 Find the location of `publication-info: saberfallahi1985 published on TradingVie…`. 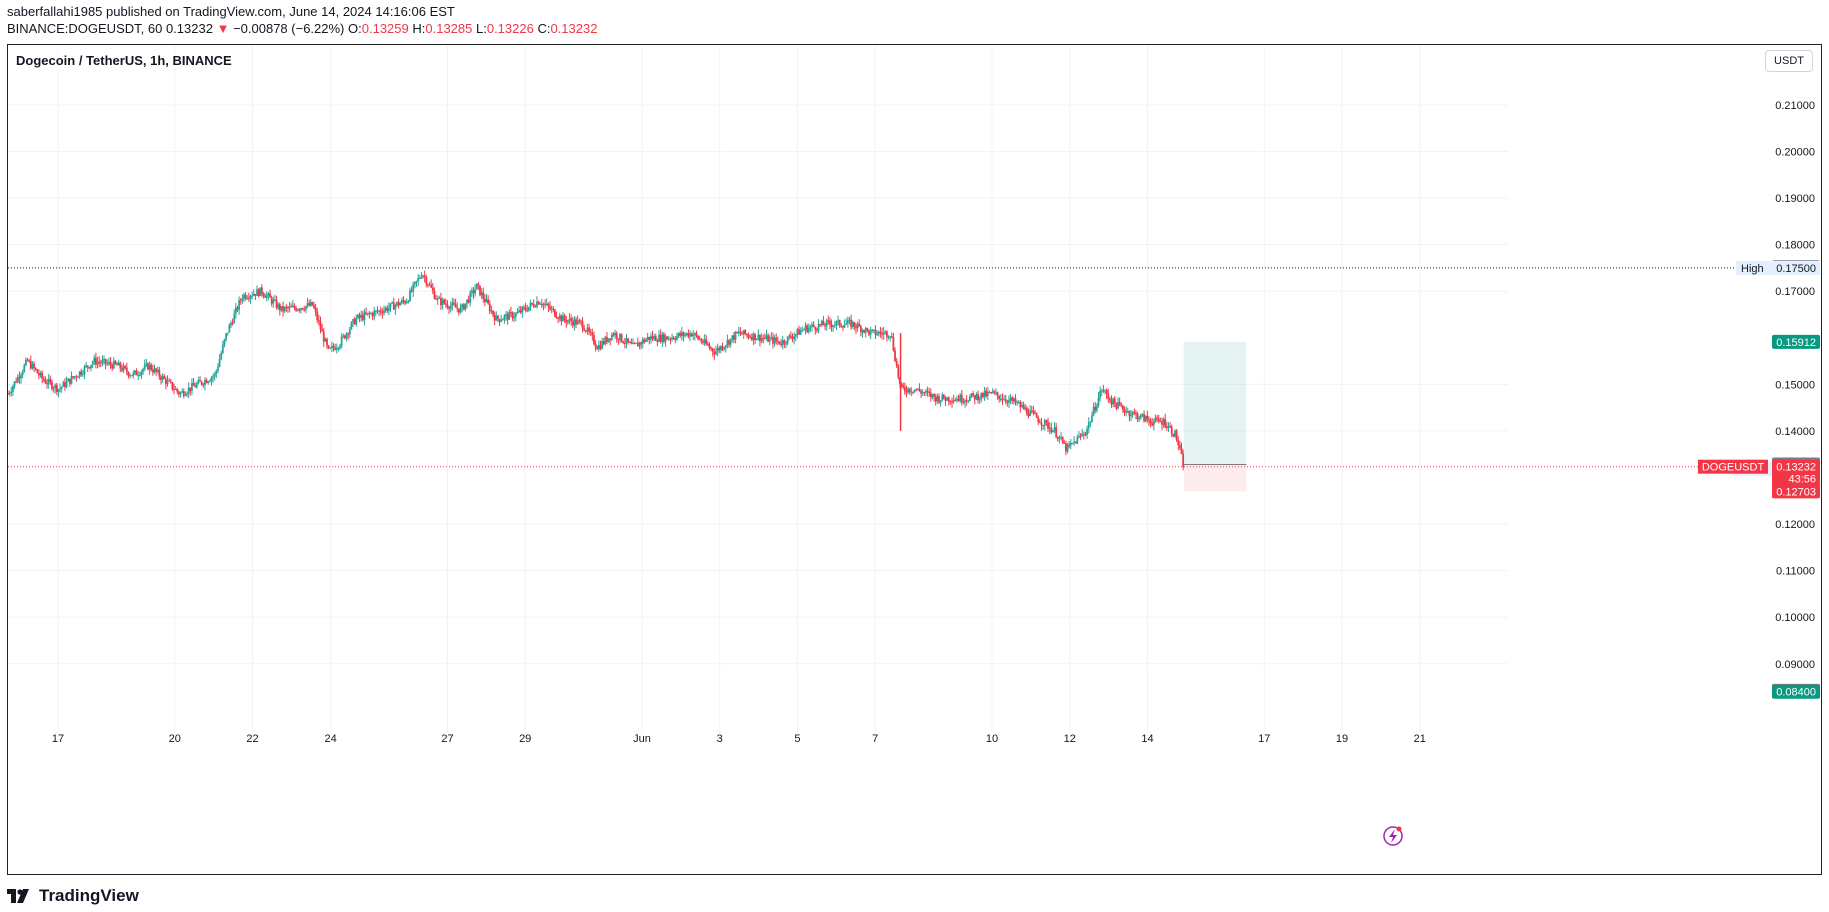

publication-info: saberfallahi1985 published on TradingVie… is located at coordinates (231, 12).